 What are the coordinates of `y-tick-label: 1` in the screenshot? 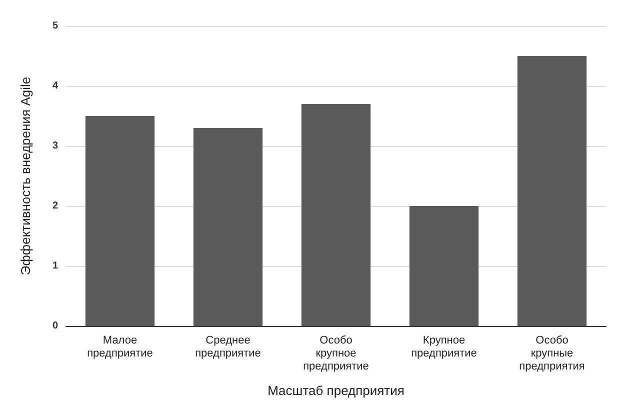 It's located at (55, 266).